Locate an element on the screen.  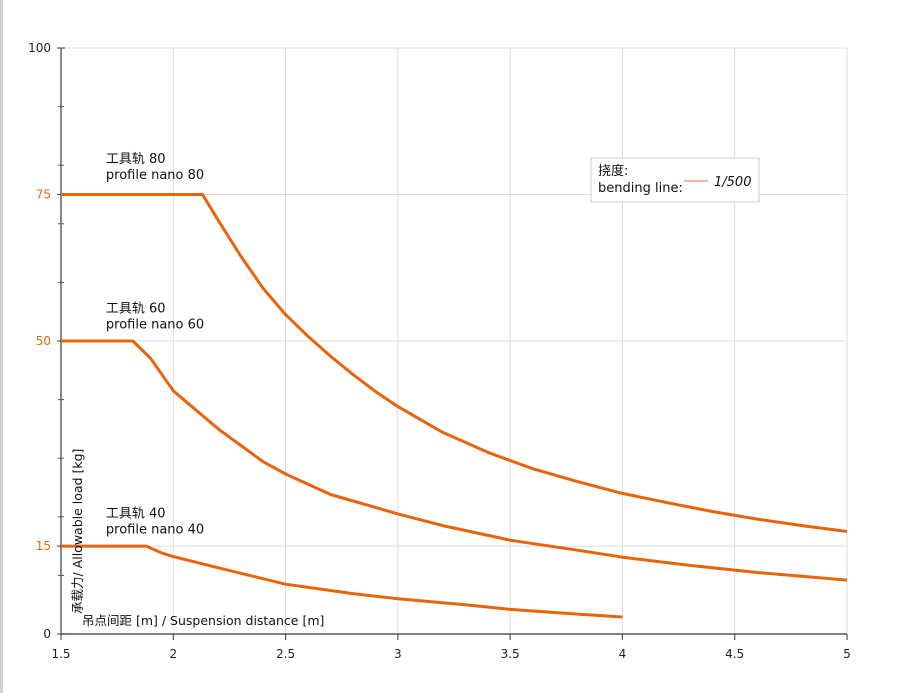
window-left-edge is located at coordinates (1, 346).